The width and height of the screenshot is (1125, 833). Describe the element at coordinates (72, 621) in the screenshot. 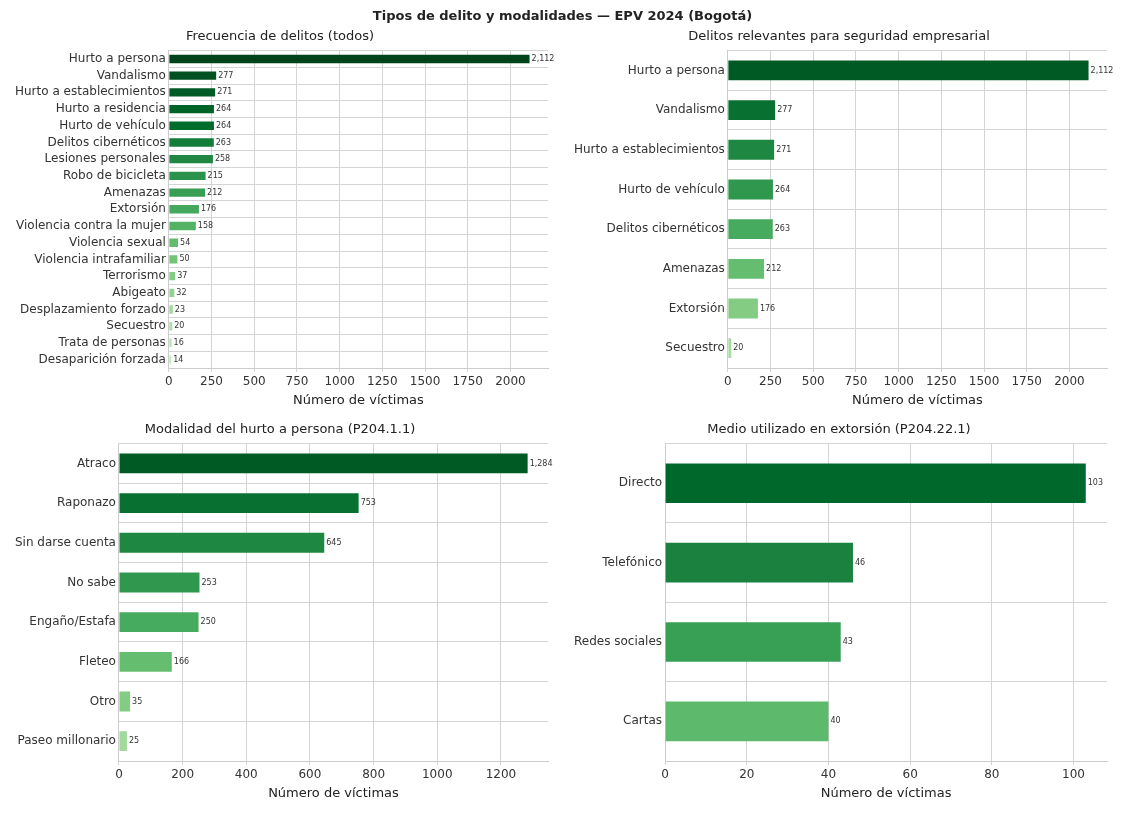

I see `y-tick-label: Engaño/Estafa` at that location.